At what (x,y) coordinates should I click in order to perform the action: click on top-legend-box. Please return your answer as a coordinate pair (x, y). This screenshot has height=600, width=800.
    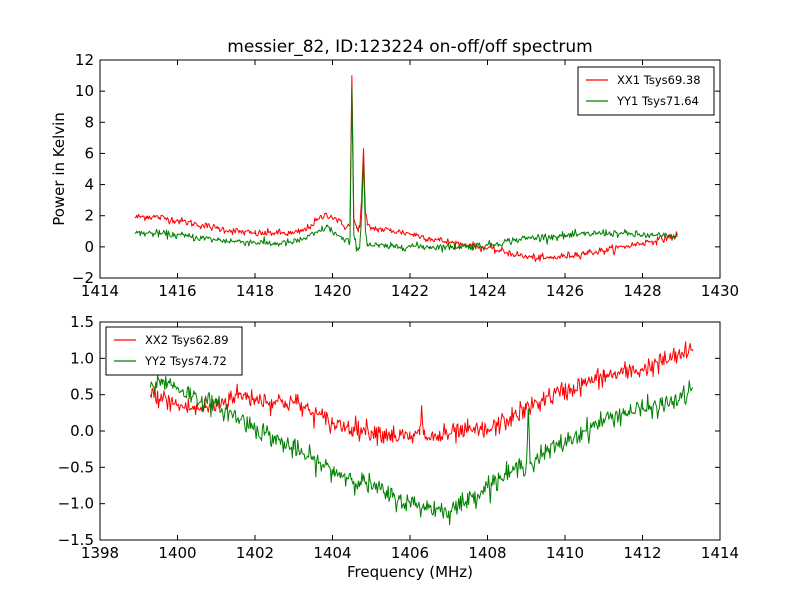
    Looking at the image, I should click on (646, 91).